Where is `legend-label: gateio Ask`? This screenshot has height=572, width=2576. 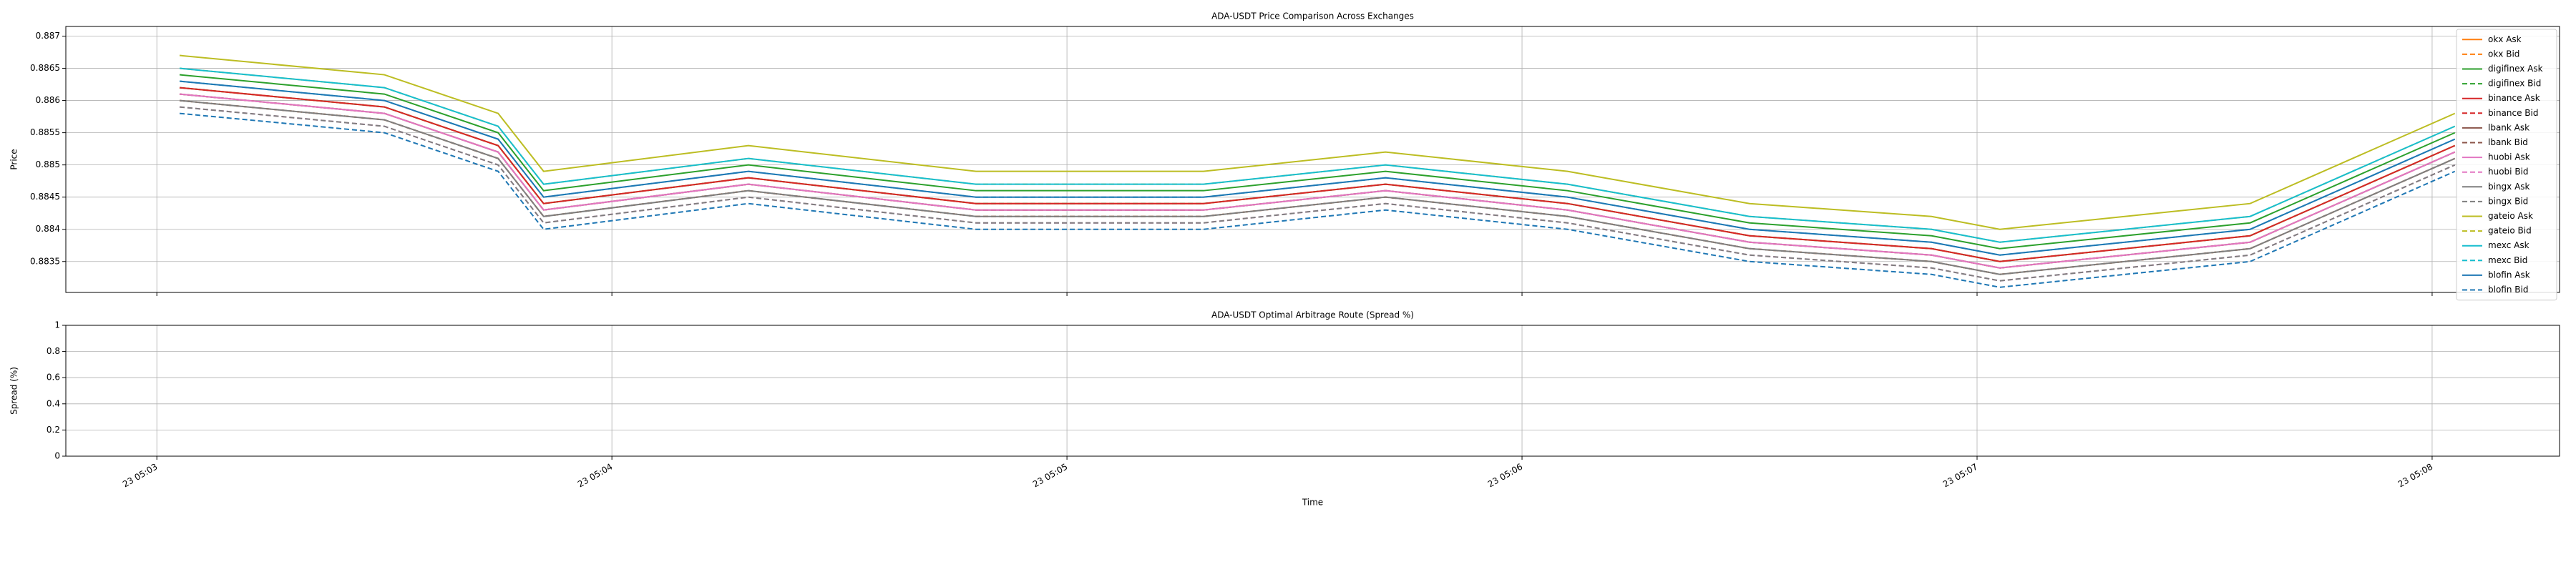 legend-label: gateio Ask is located at coordinates (2510, 216).